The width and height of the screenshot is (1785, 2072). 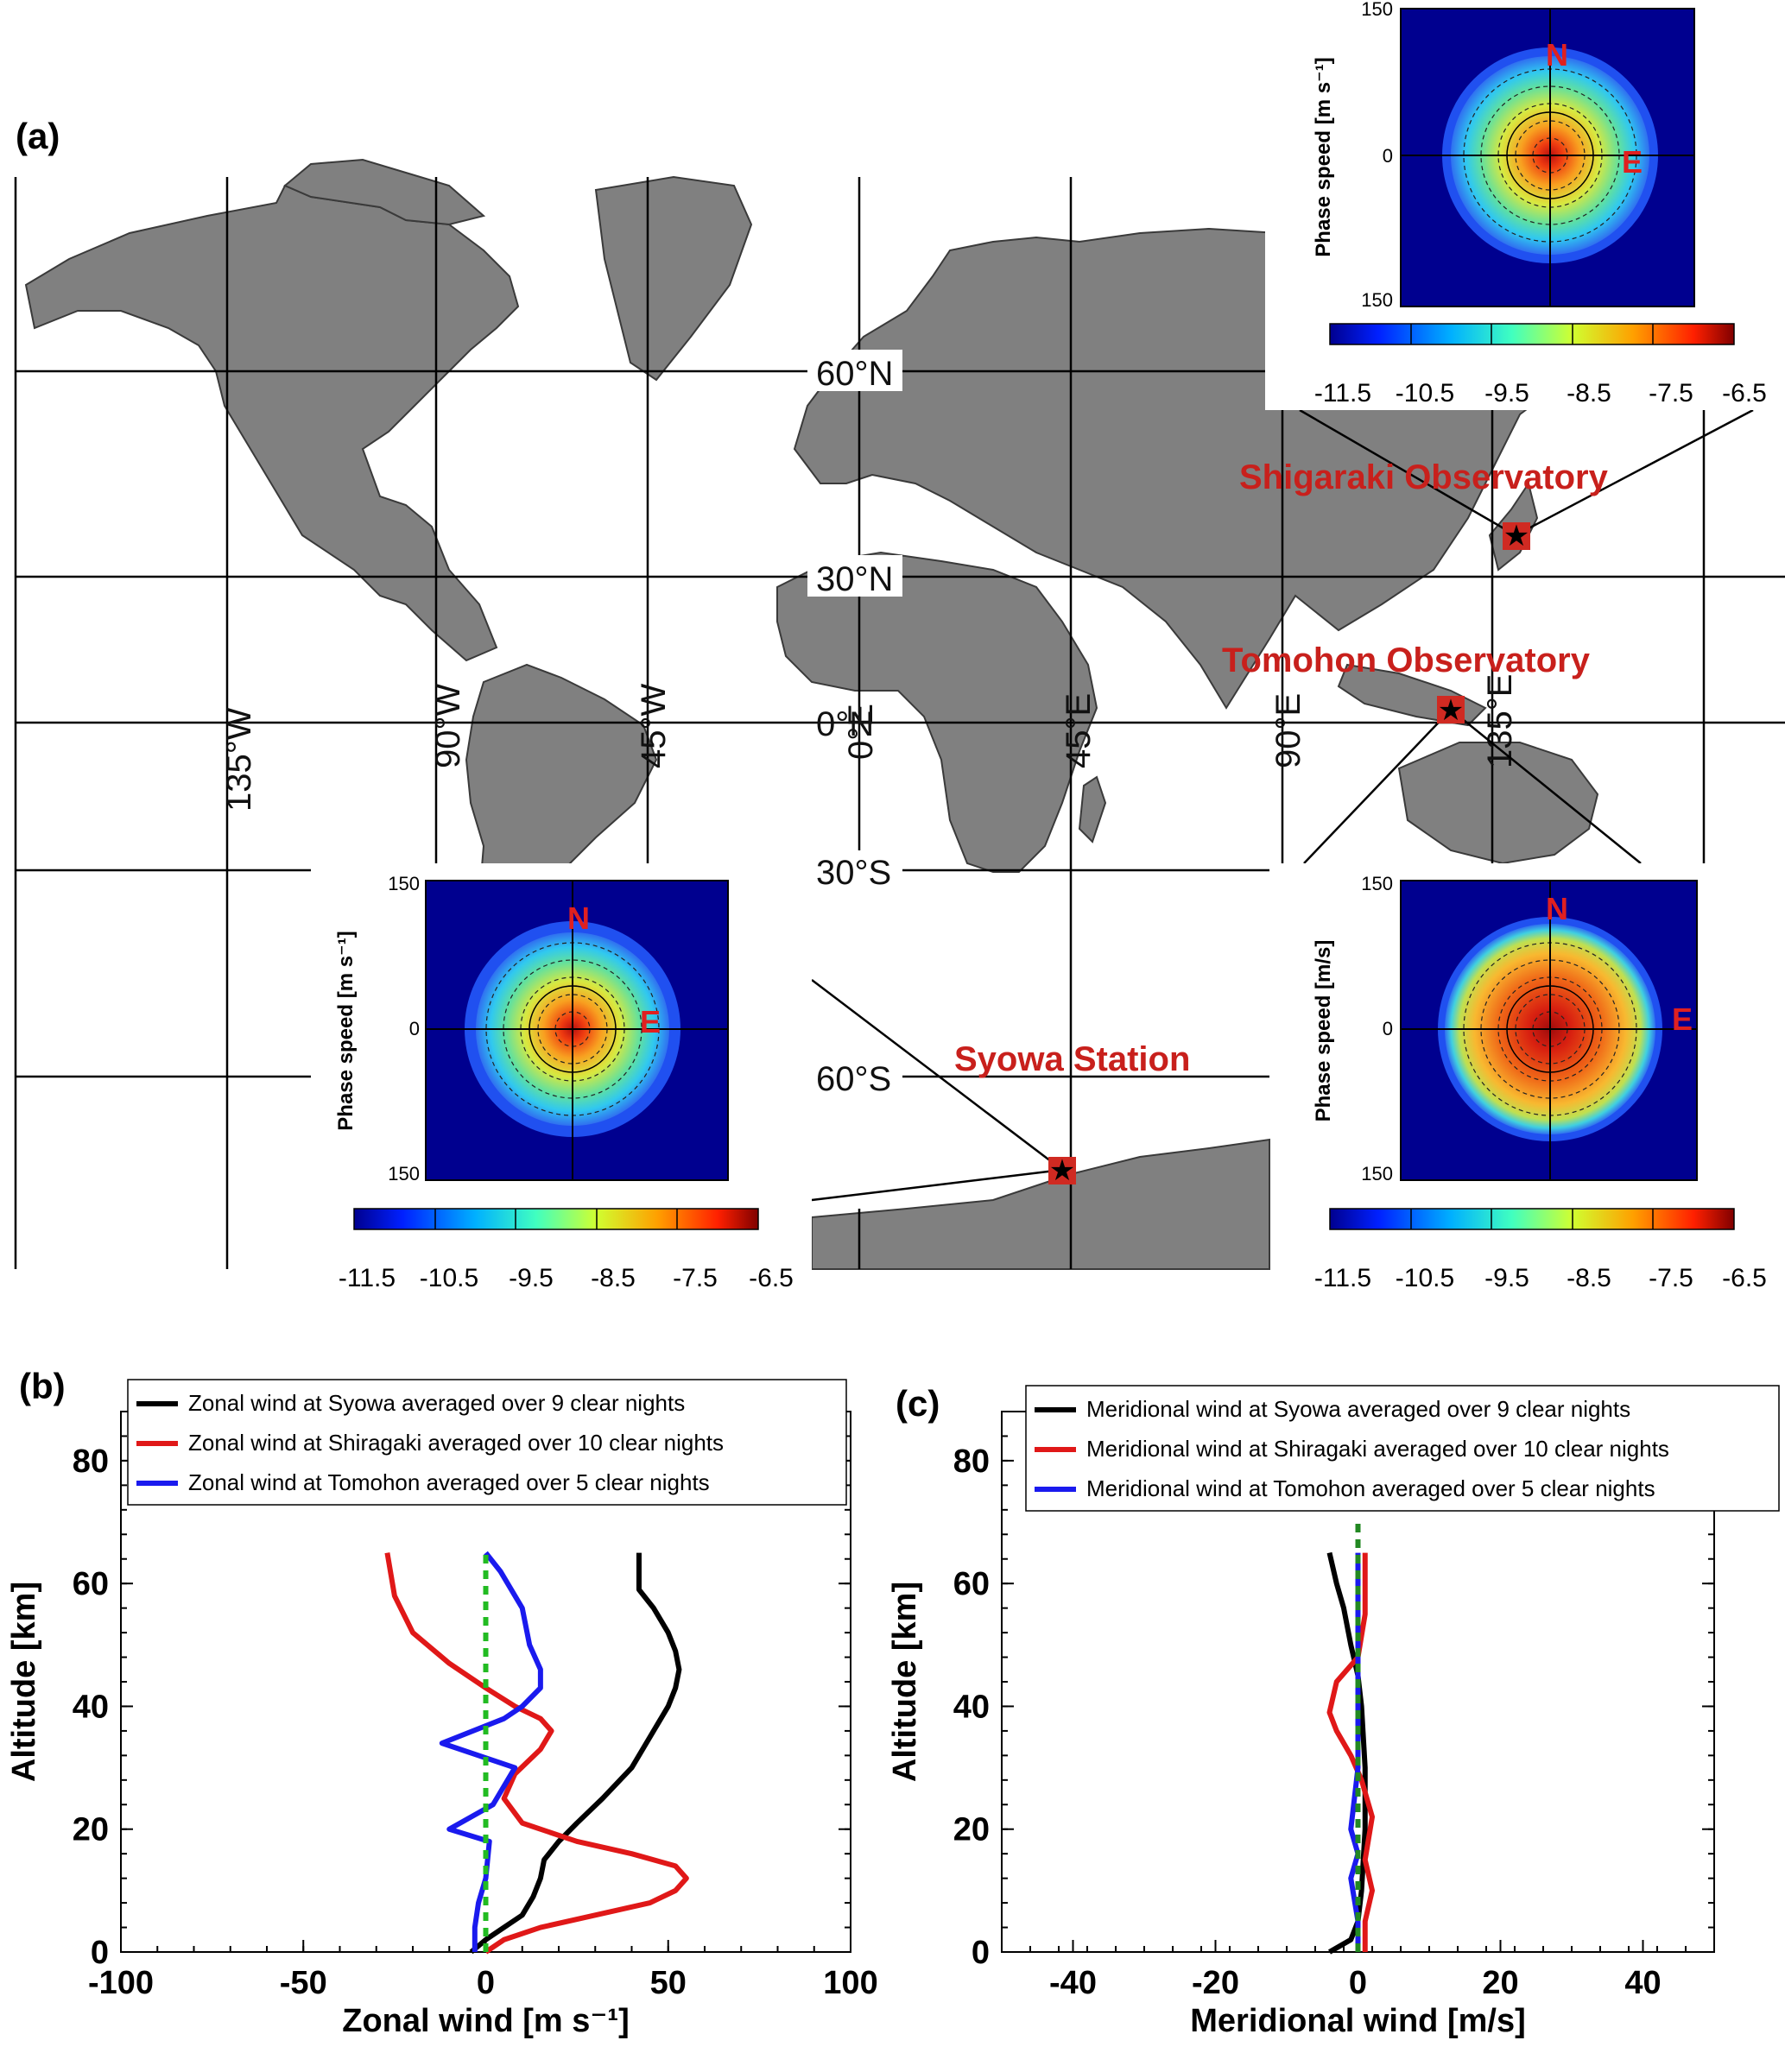 I want to click on africa-landmass, so click(x=937, y=712).